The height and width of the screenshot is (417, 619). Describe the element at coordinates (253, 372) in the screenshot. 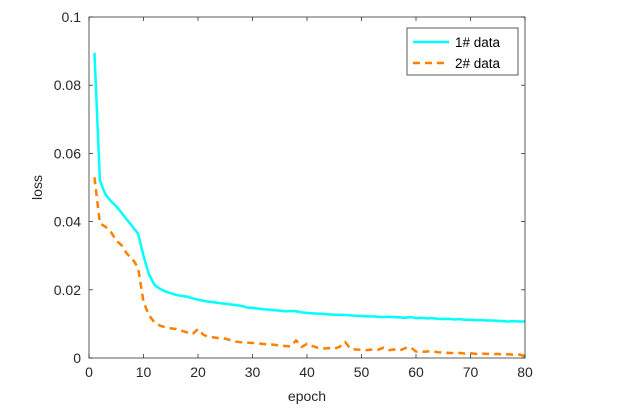

I see `x-tick-label: 30` at that location.